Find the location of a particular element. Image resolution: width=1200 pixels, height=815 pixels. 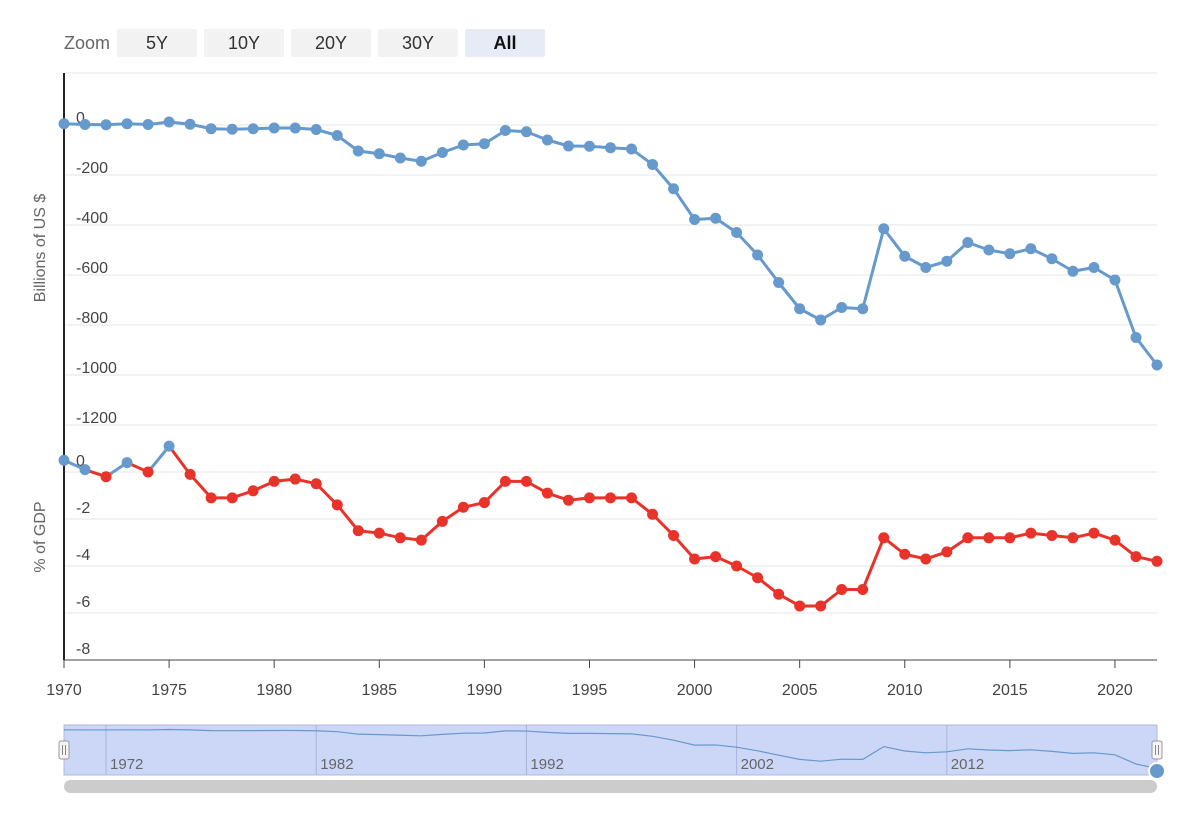

navigator-series-line is located at coordinates (610, 748).